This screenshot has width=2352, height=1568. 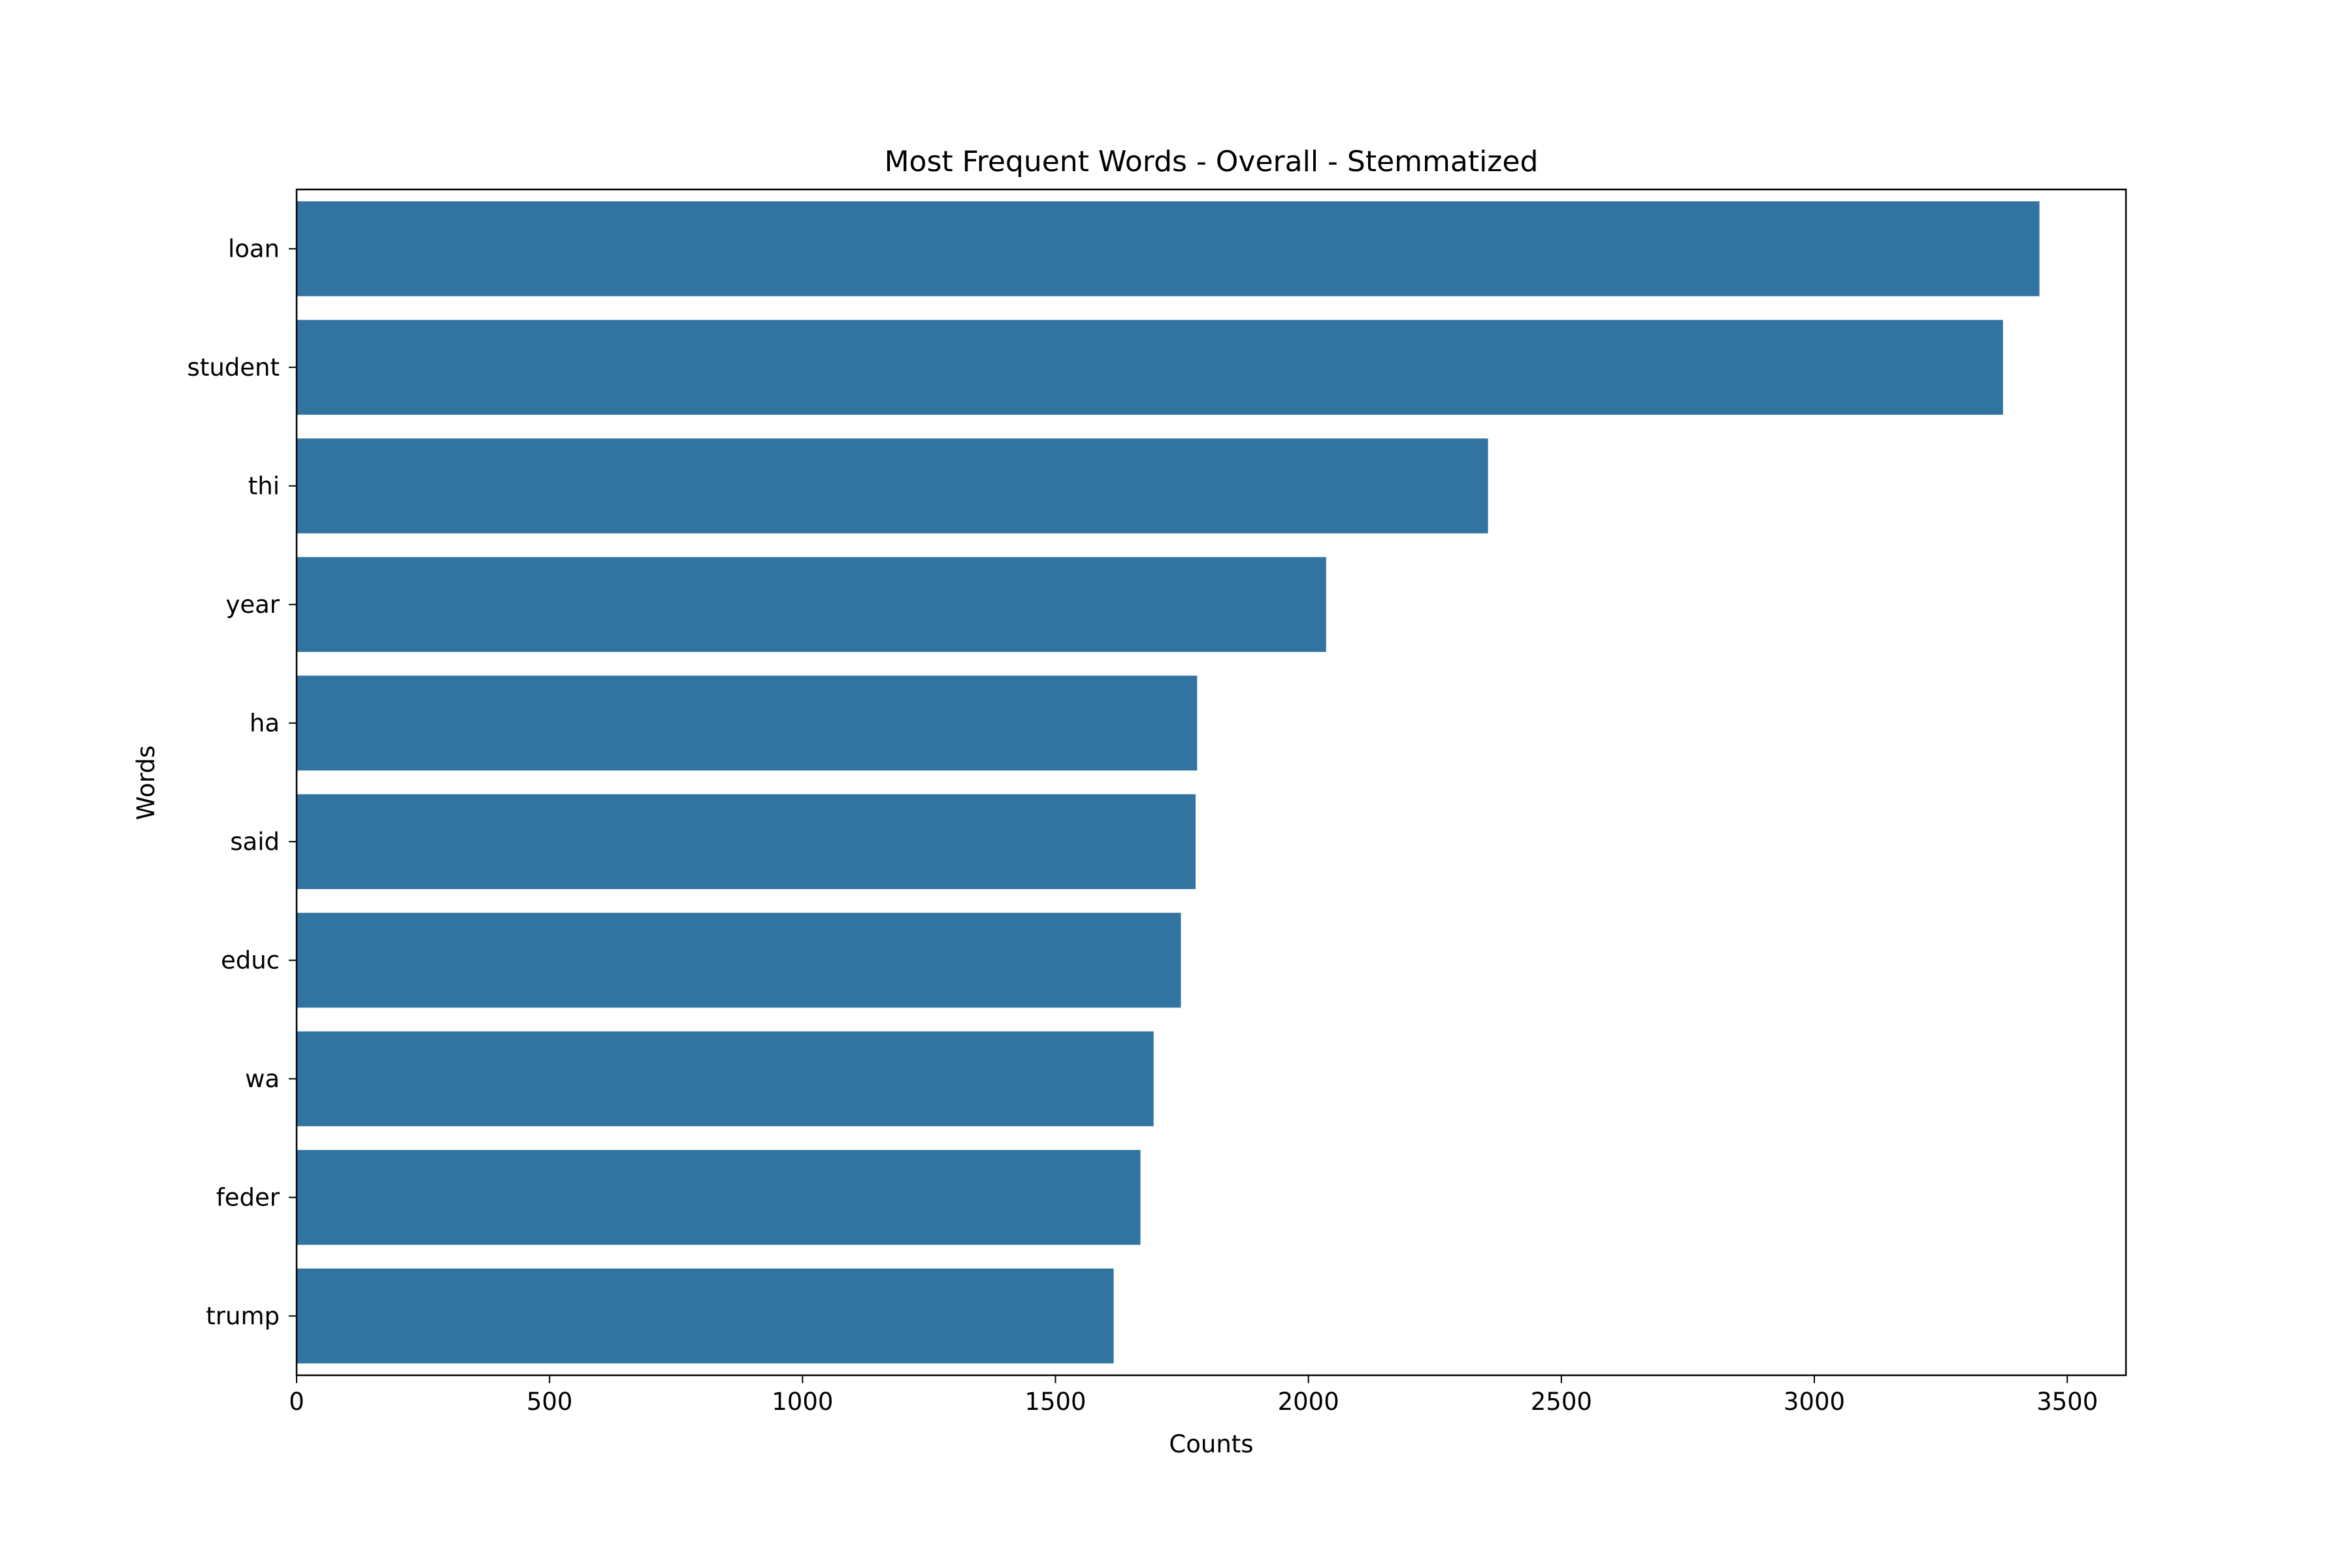 I want to click on bar-educ, so click(x=739, y=960).